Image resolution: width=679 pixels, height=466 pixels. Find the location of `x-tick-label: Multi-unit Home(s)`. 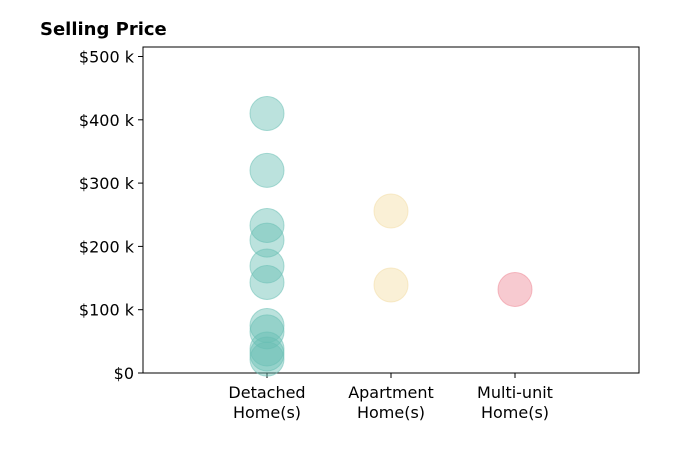

x-tick-label: Multi-unit Home(s) is located at coordinates (515, 402).